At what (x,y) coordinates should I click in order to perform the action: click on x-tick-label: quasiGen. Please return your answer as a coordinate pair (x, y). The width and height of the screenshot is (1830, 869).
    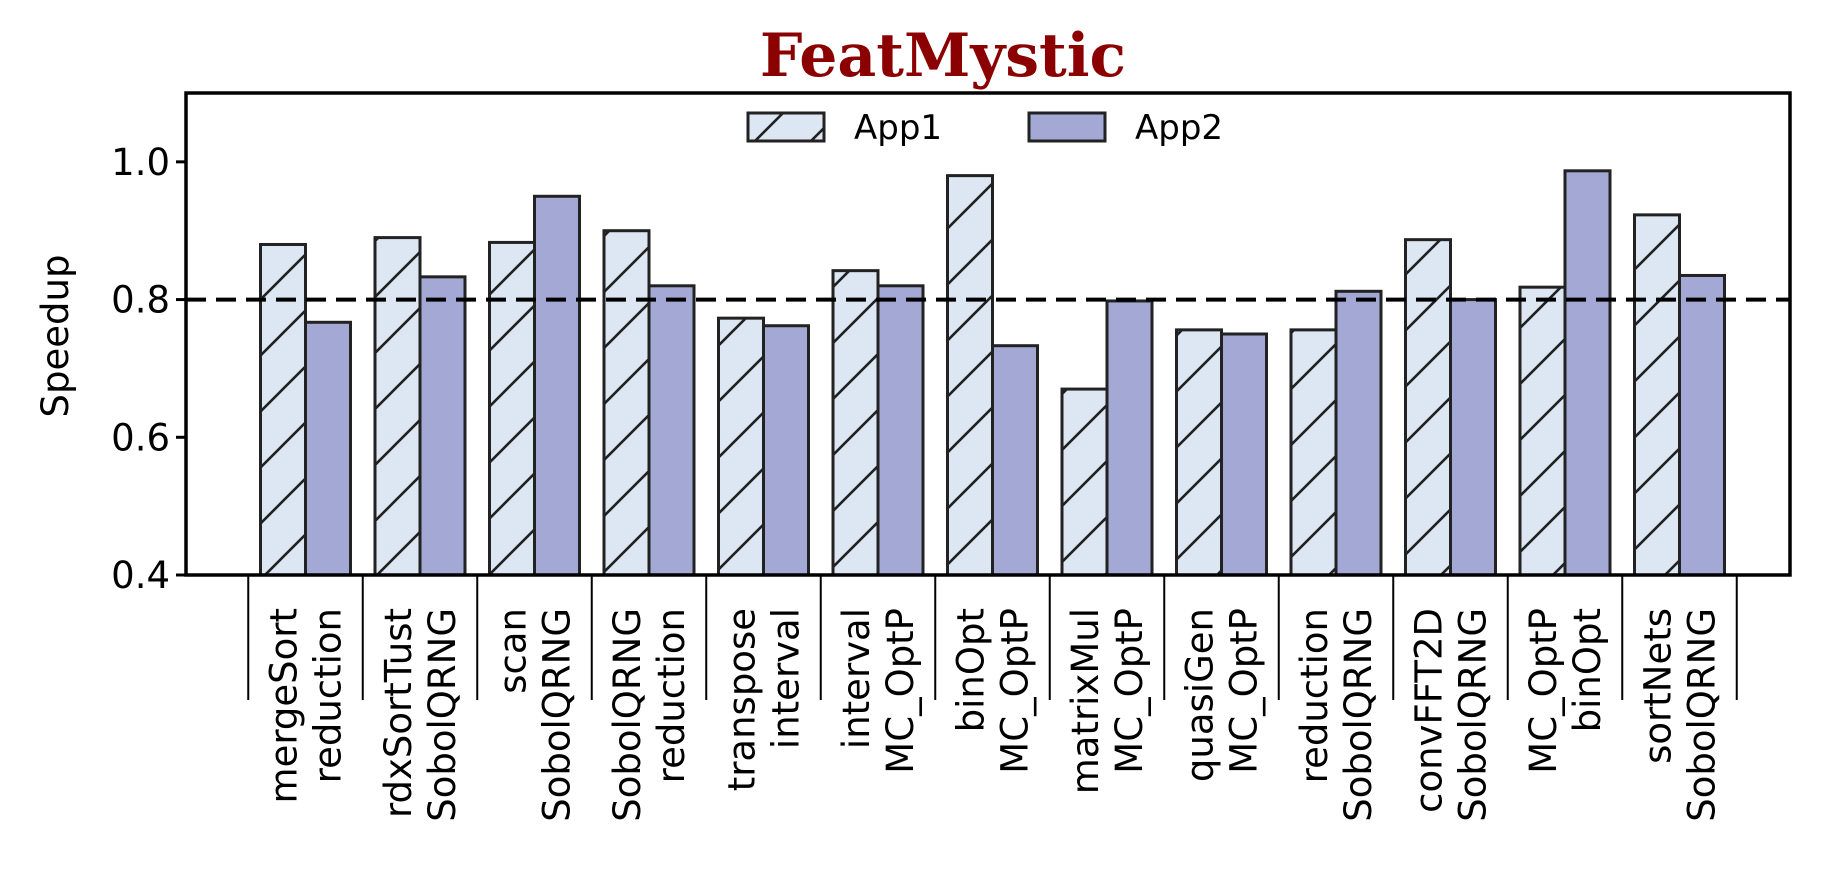
    Looking at the image, I should click on (1200, 695).